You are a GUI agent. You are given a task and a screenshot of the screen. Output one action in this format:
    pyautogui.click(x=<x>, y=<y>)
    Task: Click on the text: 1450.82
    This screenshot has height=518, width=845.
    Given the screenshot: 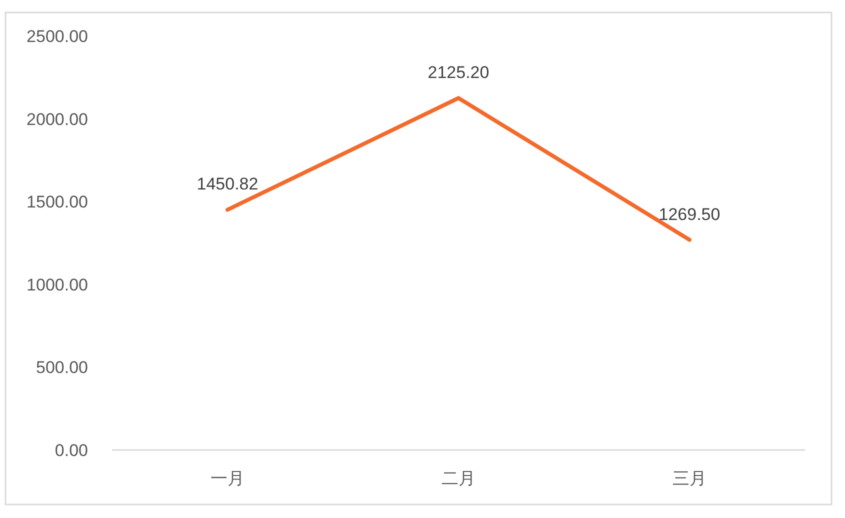 What is the action you would take?
    pyautogui.click(x=227, y=184)
    